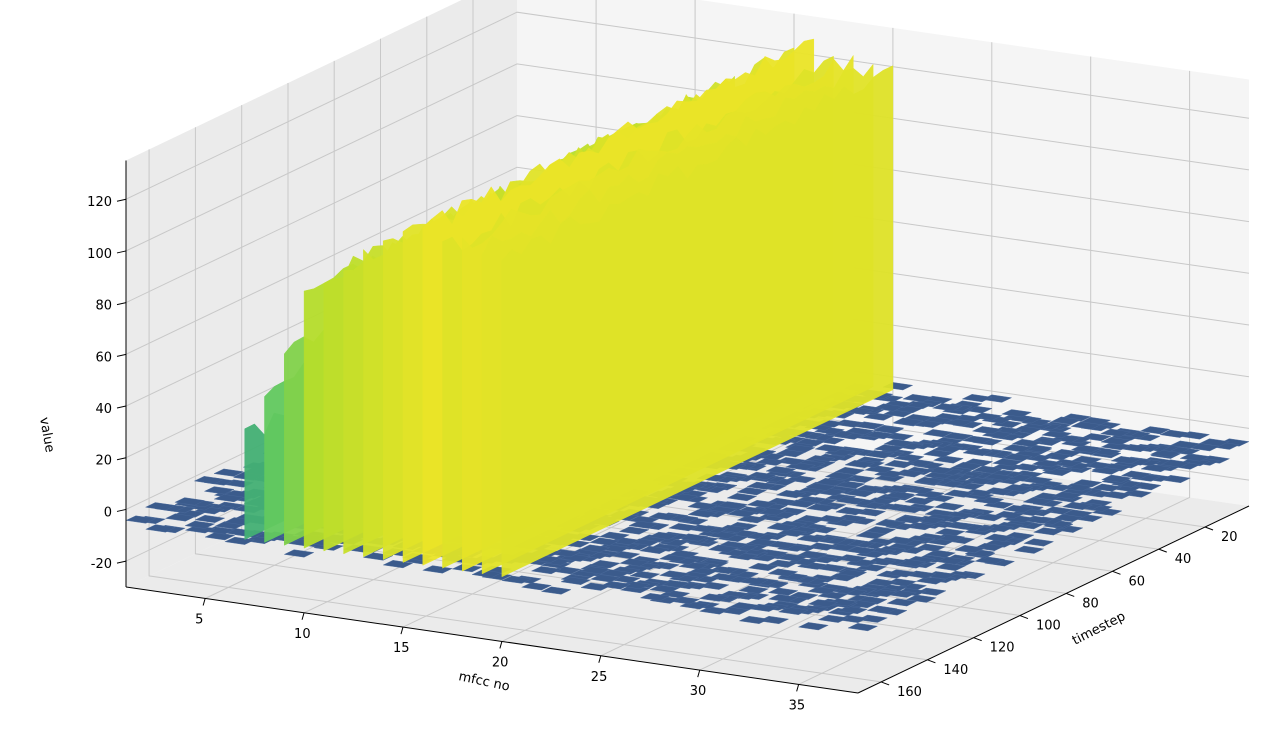 Image resolution: width=1278 pixels, height=746 pixels. Describe the element at coordinates (99, 202) in the screenshot. I see `z-tick-label: 120` at that location.